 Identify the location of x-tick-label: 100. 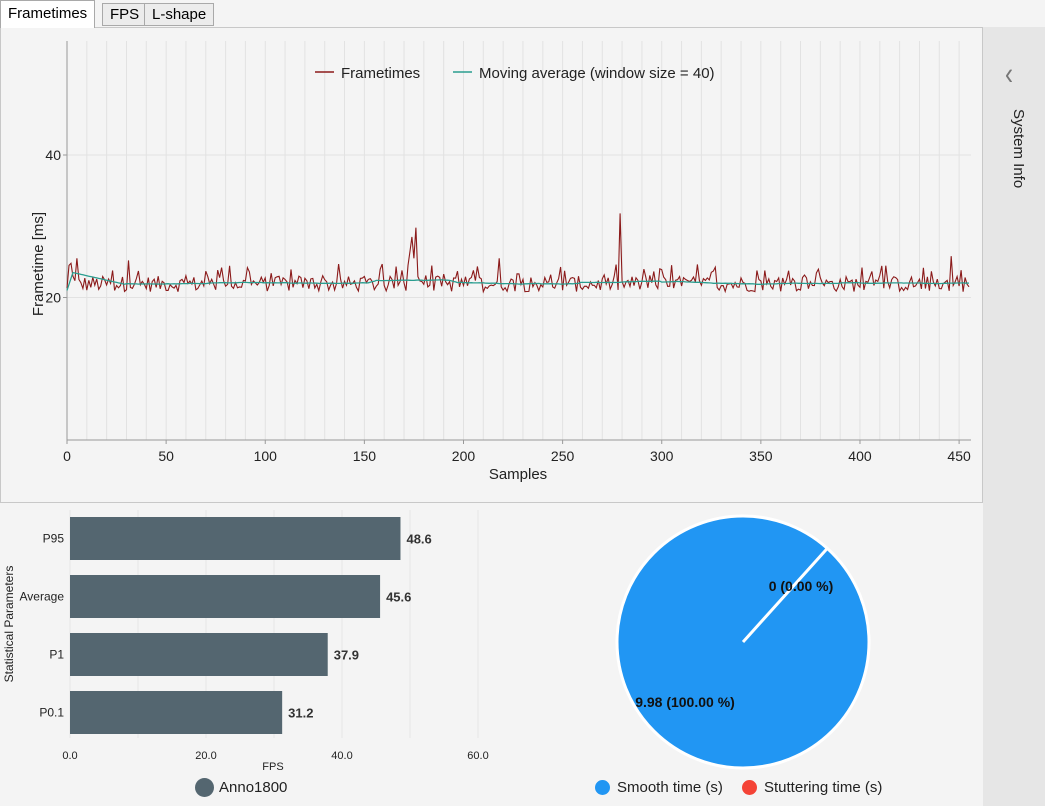
(266, 456).